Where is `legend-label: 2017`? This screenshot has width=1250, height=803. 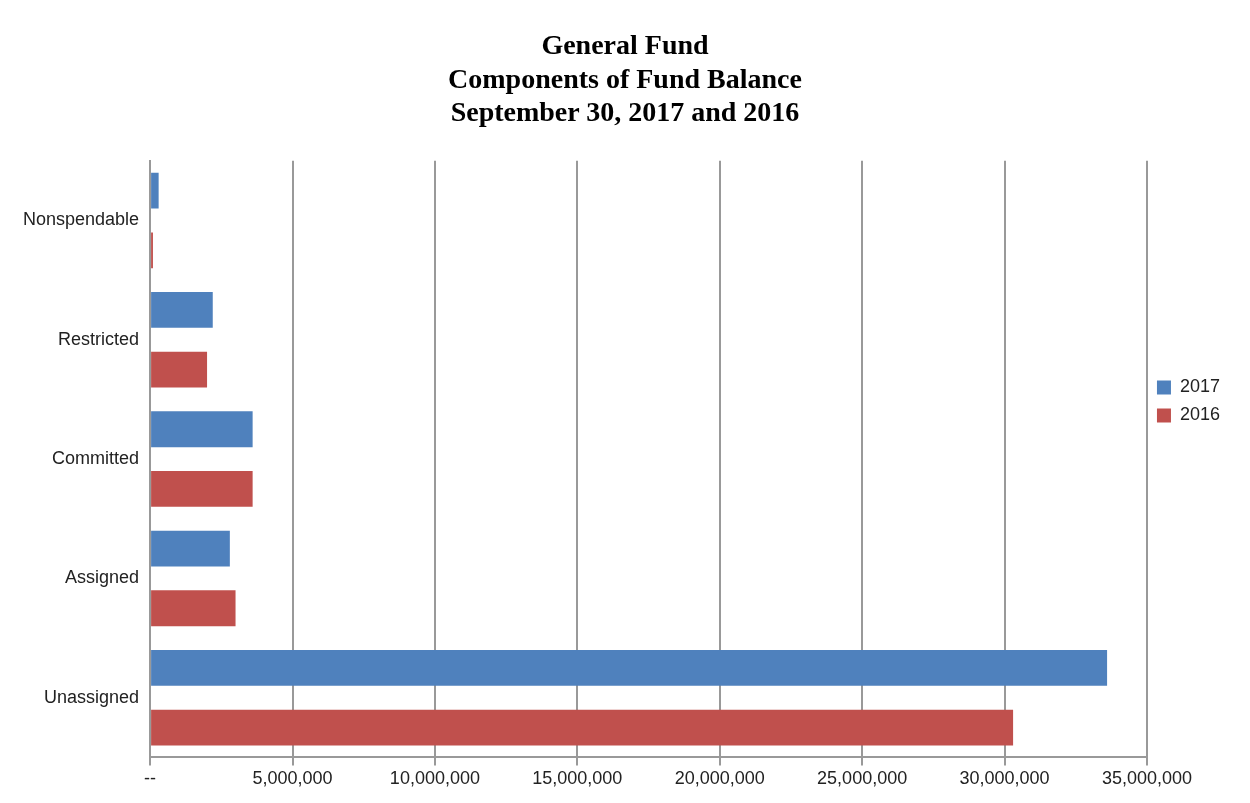 legend-label: 2017 is located at coordinates (1199, 386).